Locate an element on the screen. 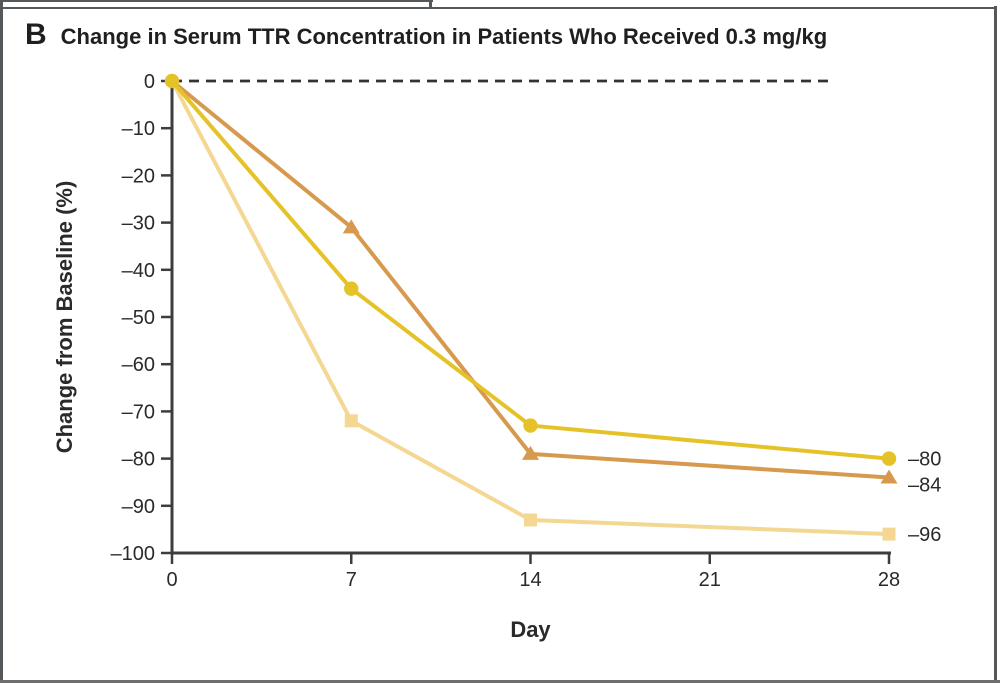 The height and width of the screenshot is (684, 1000). y-axis-tick-label: 0 is located at coordinates (149, 82).